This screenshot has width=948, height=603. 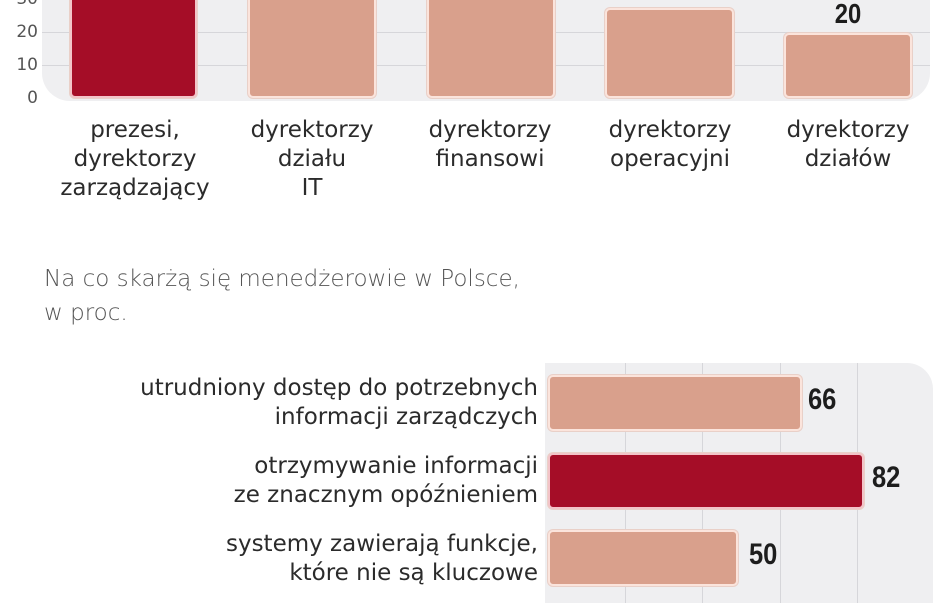 What do you see at coordinates (670, 144) in the screenshot?
I see `x-label-dyrektorzy-operacyjni: dyrektorzy operacyjni` at bounding box center [670, 144].